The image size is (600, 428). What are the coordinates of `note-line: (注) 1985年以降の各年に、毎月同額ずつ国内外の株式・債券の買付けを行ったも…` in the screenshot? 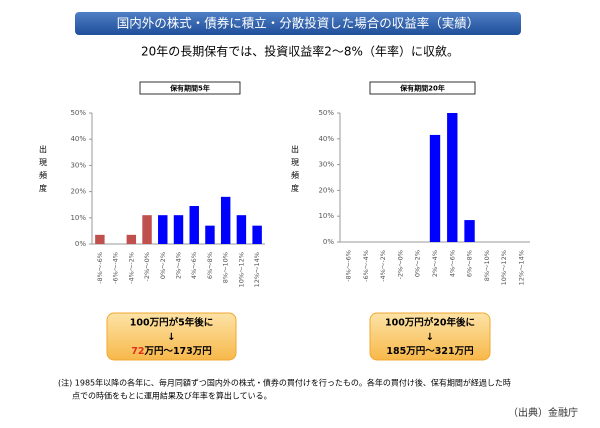 It's located at (284, 383).